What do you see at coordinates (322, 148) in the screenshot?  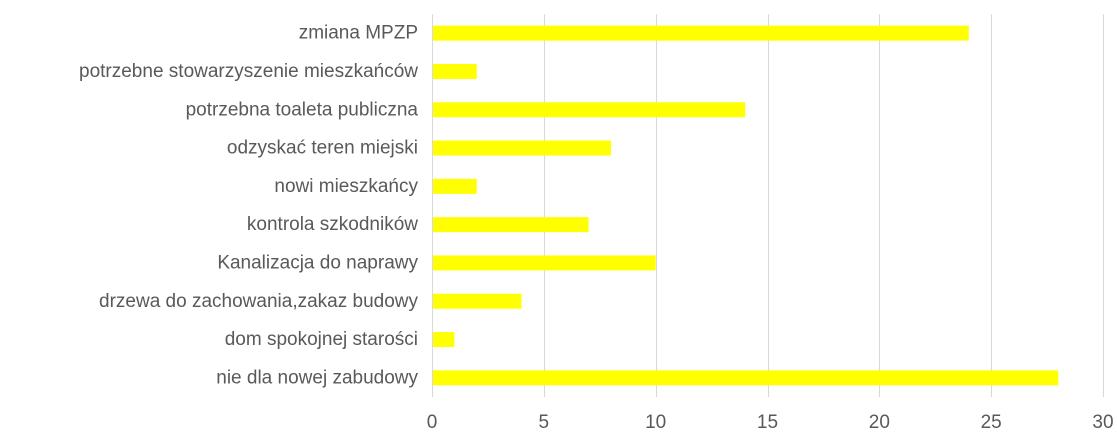 I see `category-label: odzyskać teren miejski` at bounding box center [322, 148].